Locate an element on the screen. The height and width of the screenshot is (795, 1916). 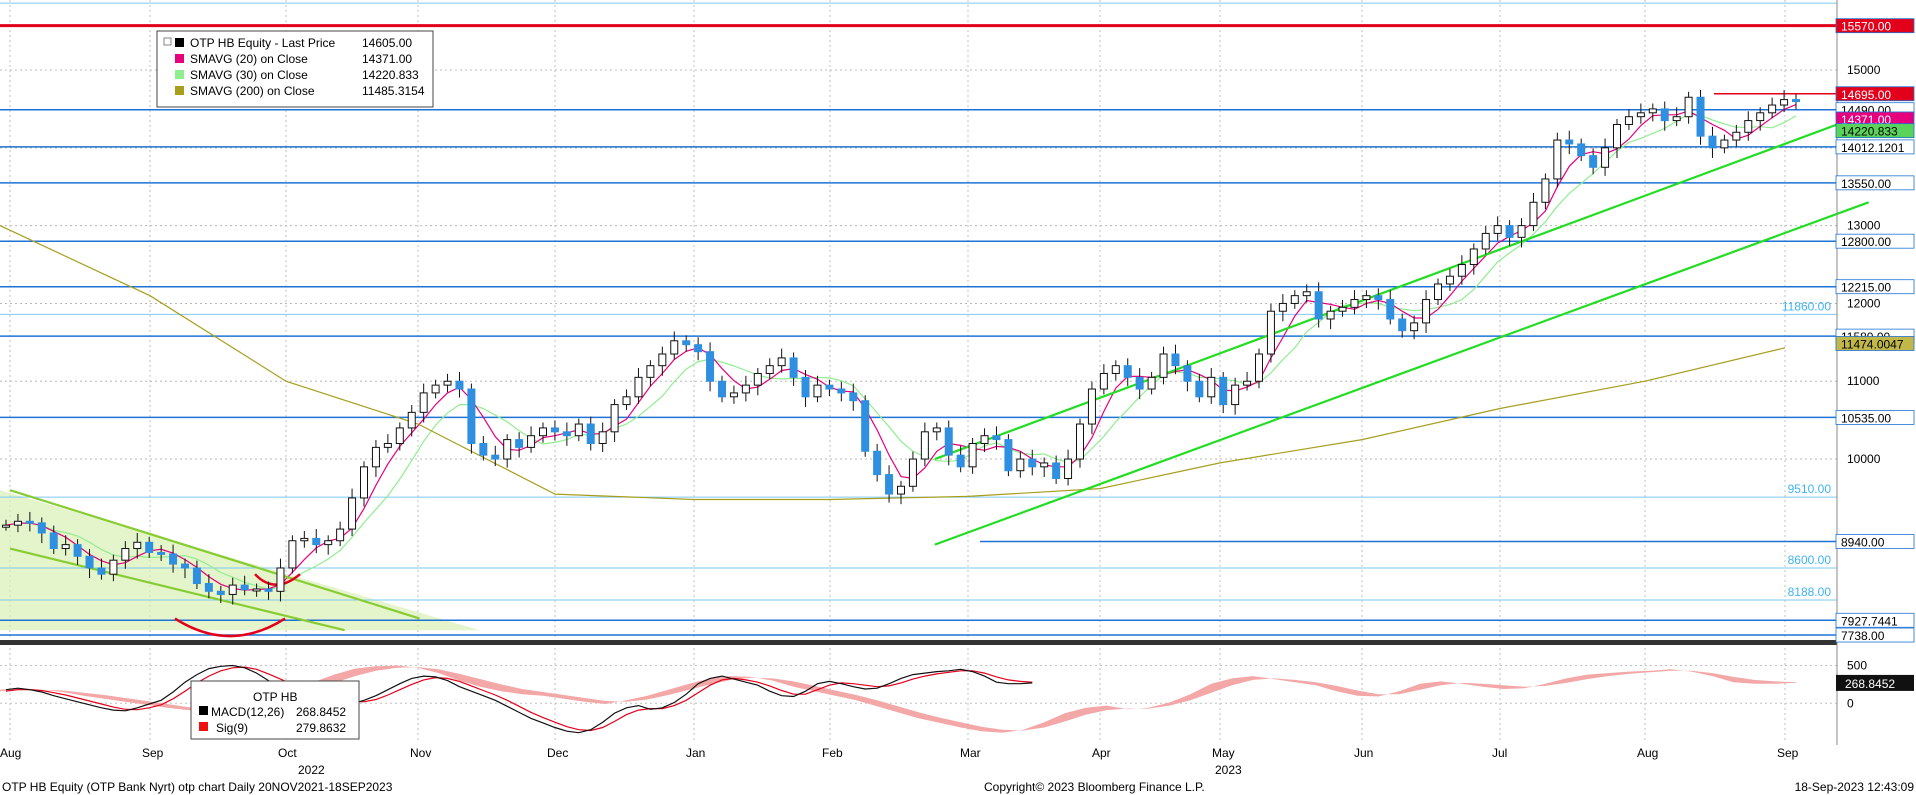
level-label: 7738.00 is located at coordinates (1863, 636).